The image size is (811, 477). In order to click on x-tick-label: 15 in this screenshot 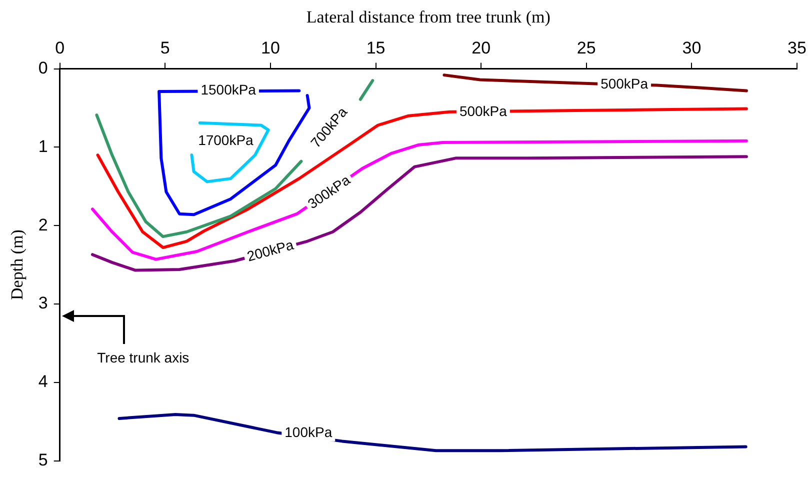, I will do `click(376, 48)`.